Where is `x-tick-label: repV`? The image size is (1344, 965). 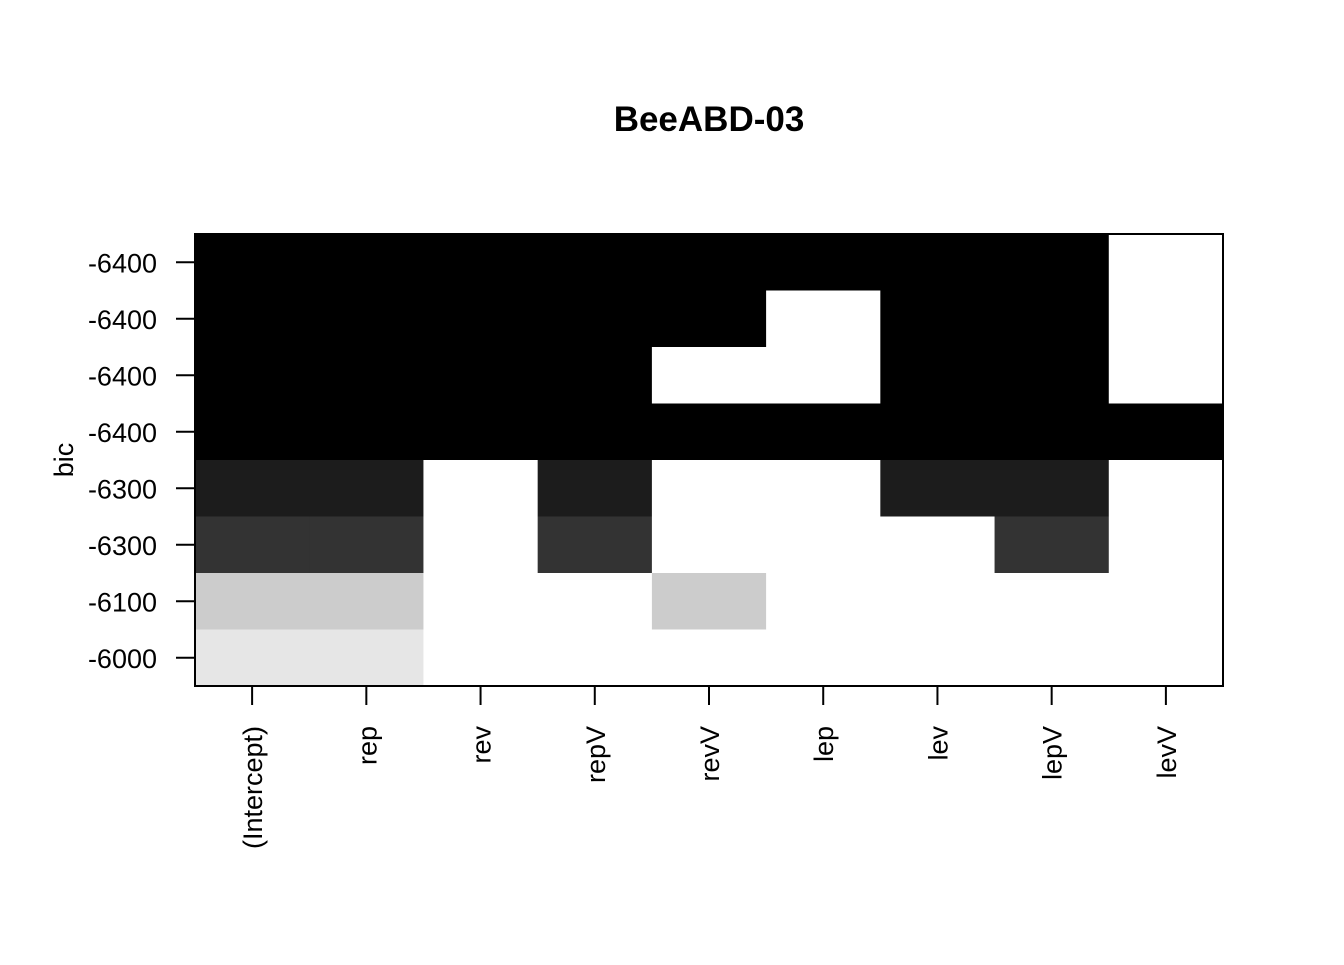 x-tick-label: repV is located at coordinates (596, 754).